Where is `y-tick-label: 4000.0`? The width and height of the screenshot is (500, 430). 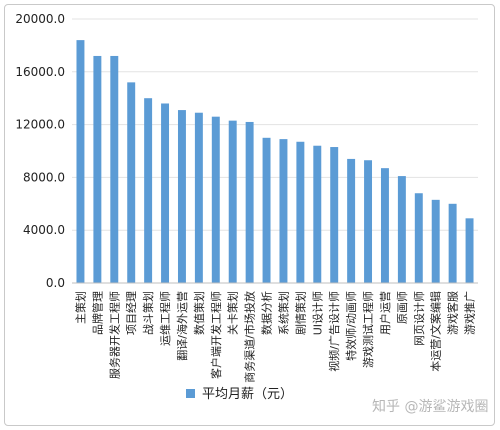
y-tick-label: 4000.0 is located at coordinates (44, 230).